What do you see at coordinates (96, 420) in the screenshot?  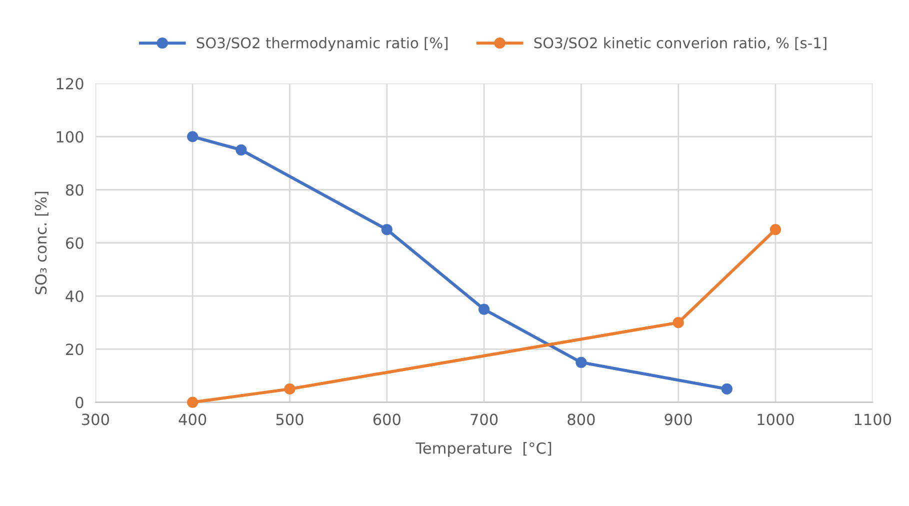 I see `x-tick-label: 300` at bounding box center [96, 420].